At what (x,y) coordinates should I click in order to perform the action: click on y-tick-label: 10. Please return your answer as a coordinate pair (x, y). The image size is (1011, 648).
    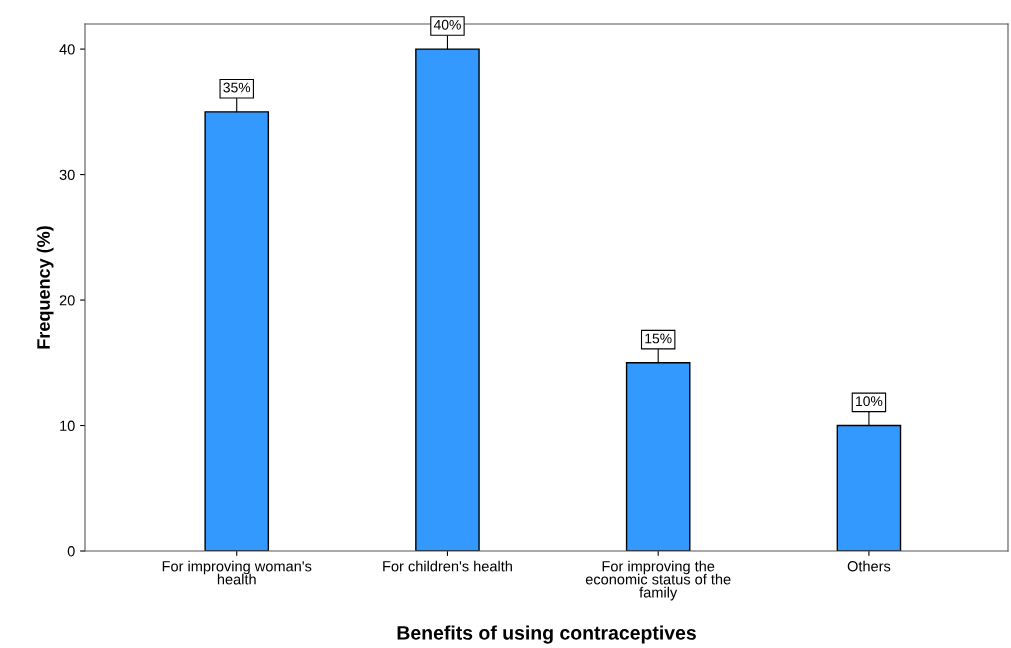
    Looking at the image, I should click on (67, 425).